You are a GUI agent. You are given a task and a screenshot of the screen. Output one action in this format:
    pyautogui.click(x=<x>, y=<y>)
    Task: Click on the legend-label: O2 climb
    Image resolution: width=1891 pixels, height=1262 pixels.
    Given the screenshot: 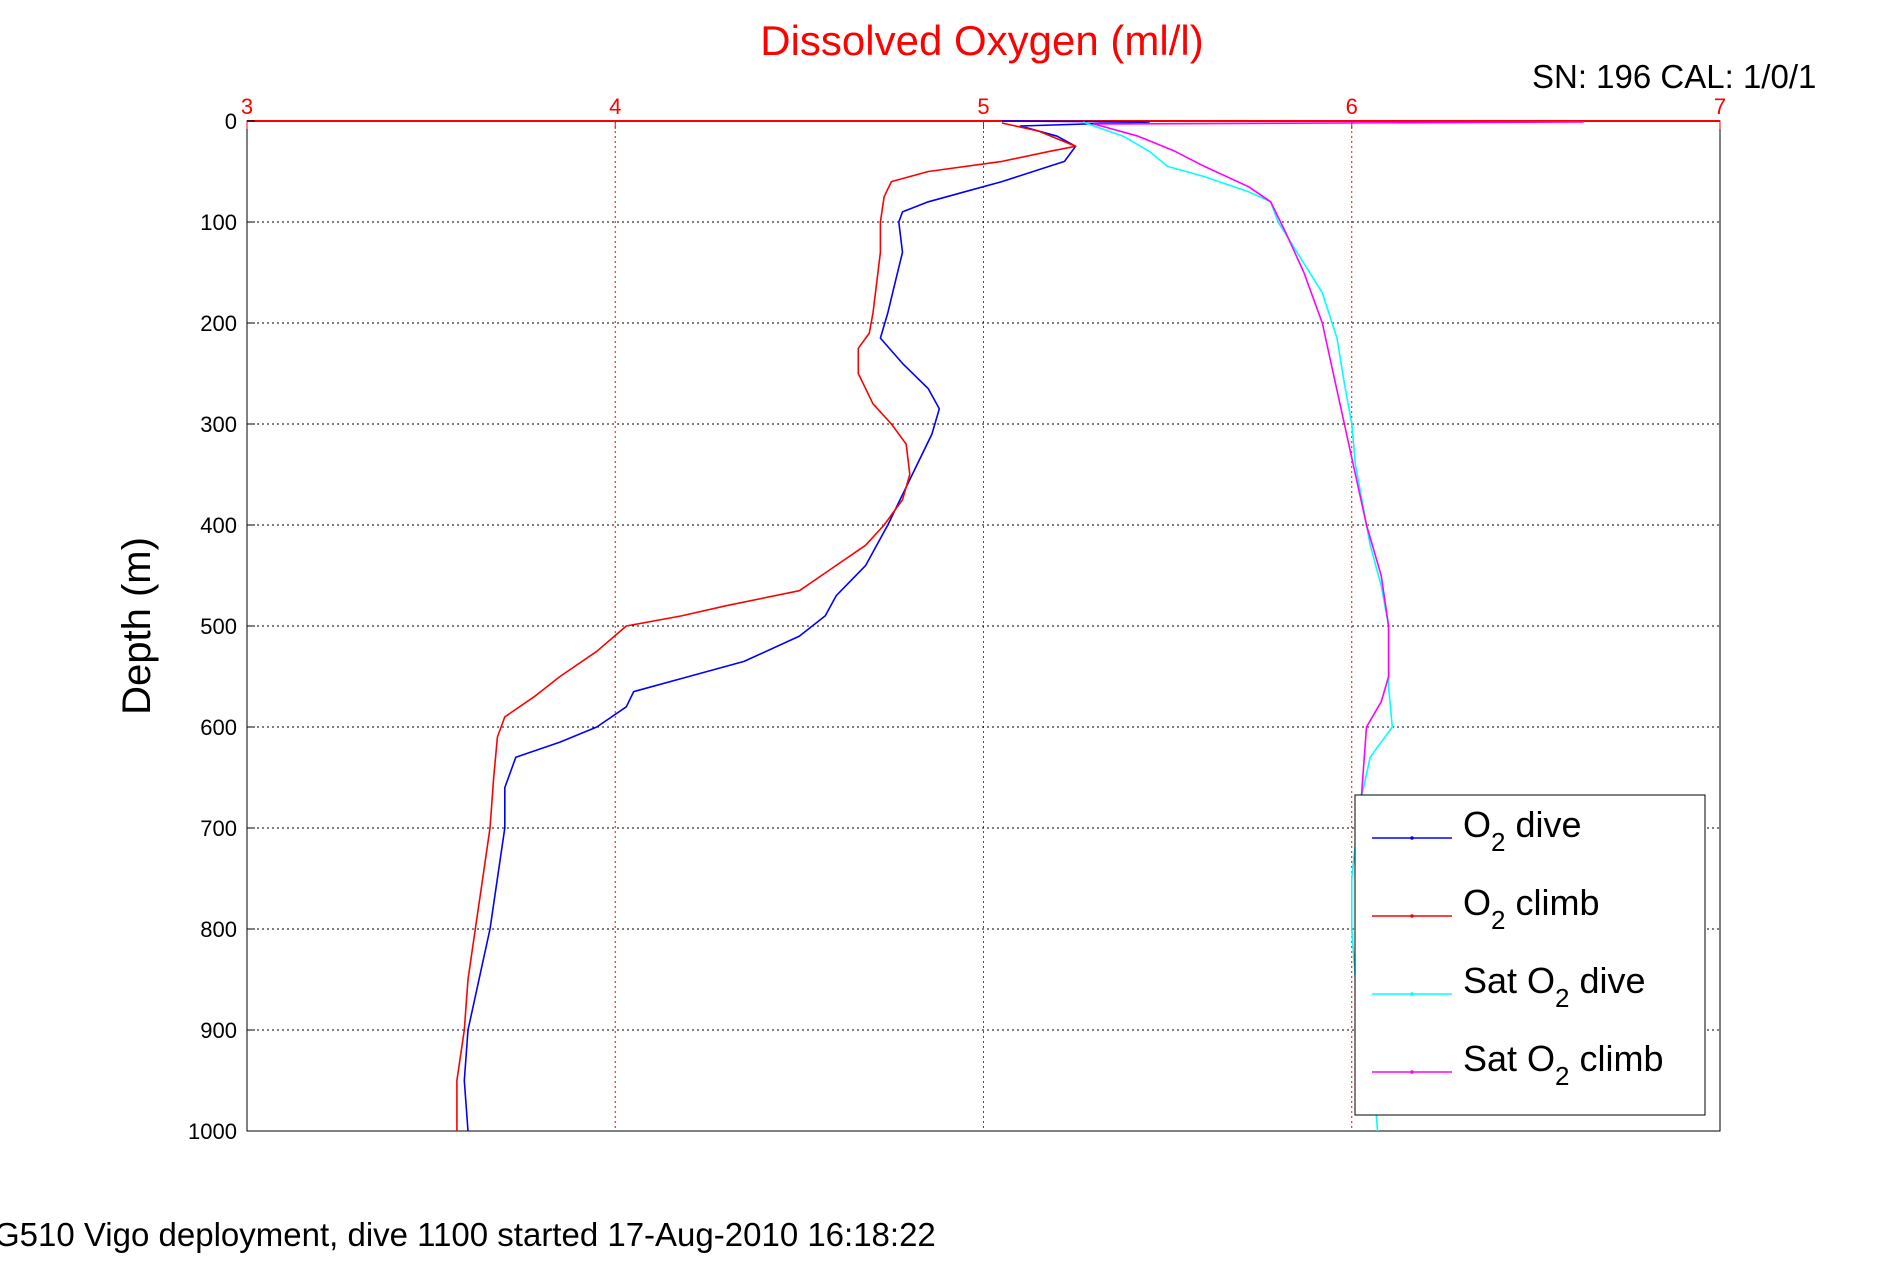 What is the action you would take?
    pyautogui.click(x=1531, y=908)
    